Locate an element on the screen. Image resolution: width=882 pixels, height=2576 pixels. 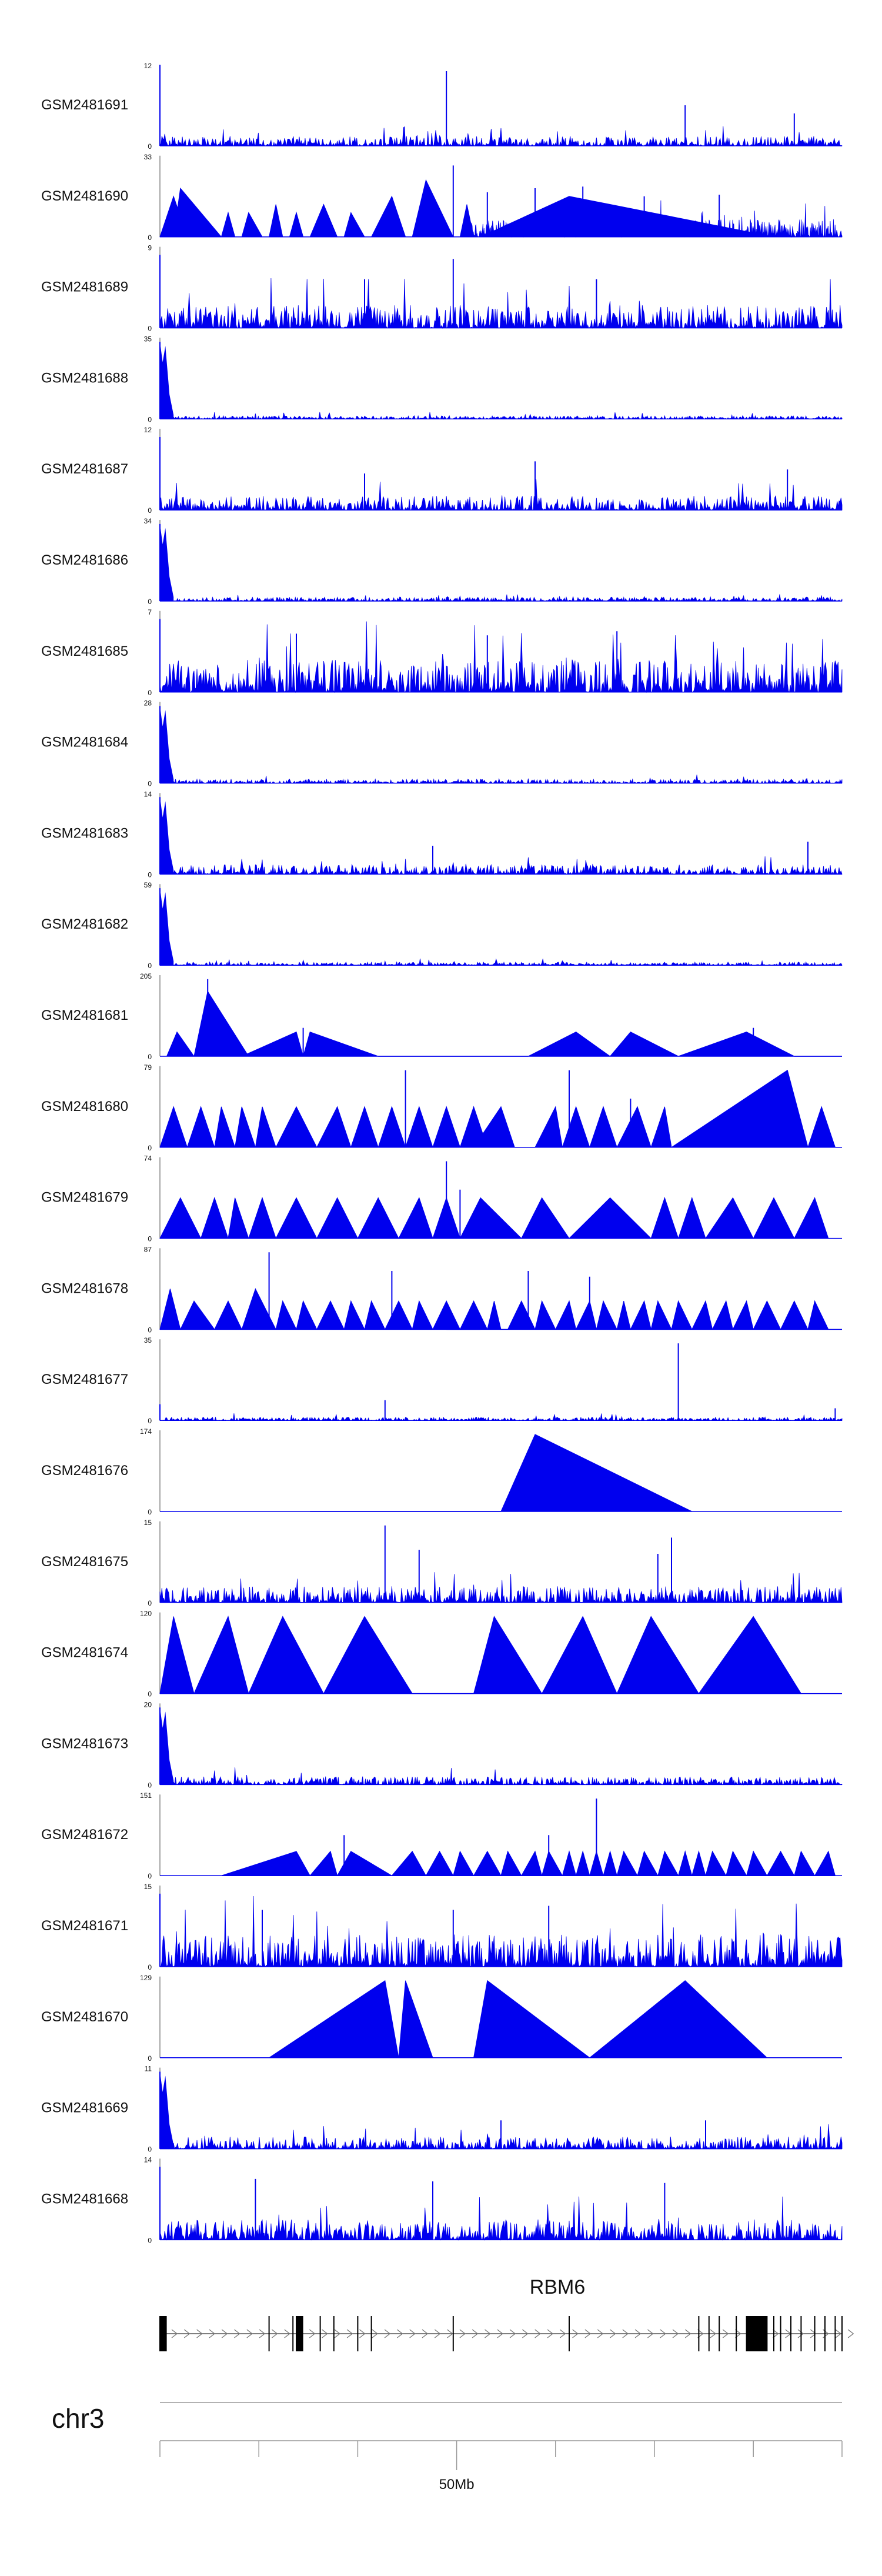
gene-track is located at coordinates (506, 2333).